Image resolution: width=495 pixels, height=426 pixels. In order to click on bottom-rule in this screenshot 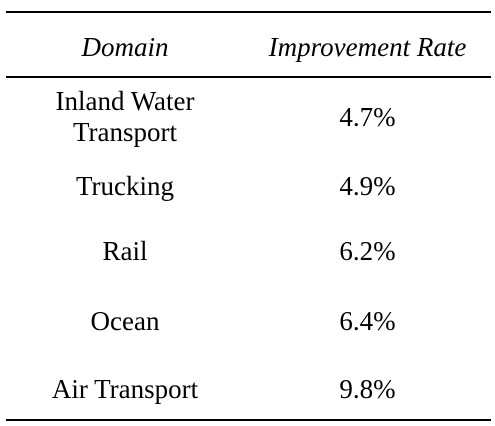, I will do `click(248, 420)`.